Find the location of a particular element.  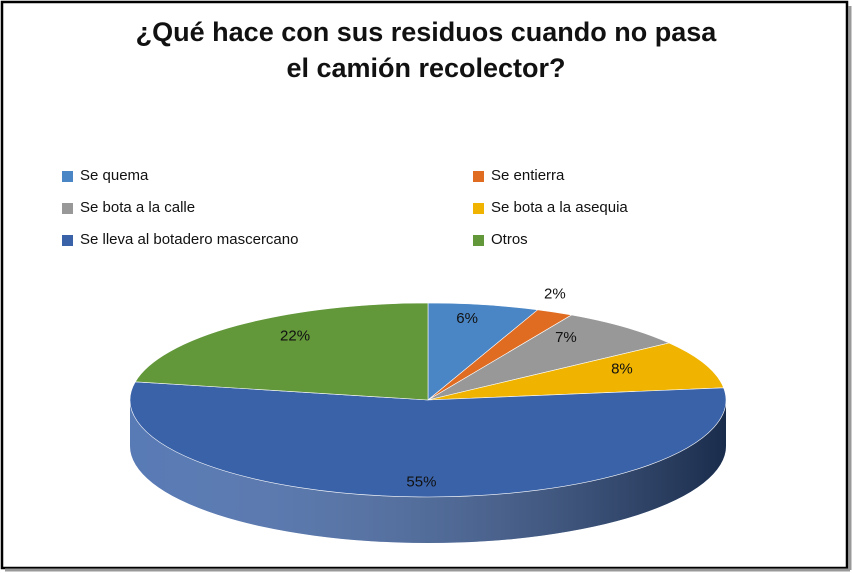

legend-label: Se lleva al botadero mascercano is located at coordinates (189, 239).